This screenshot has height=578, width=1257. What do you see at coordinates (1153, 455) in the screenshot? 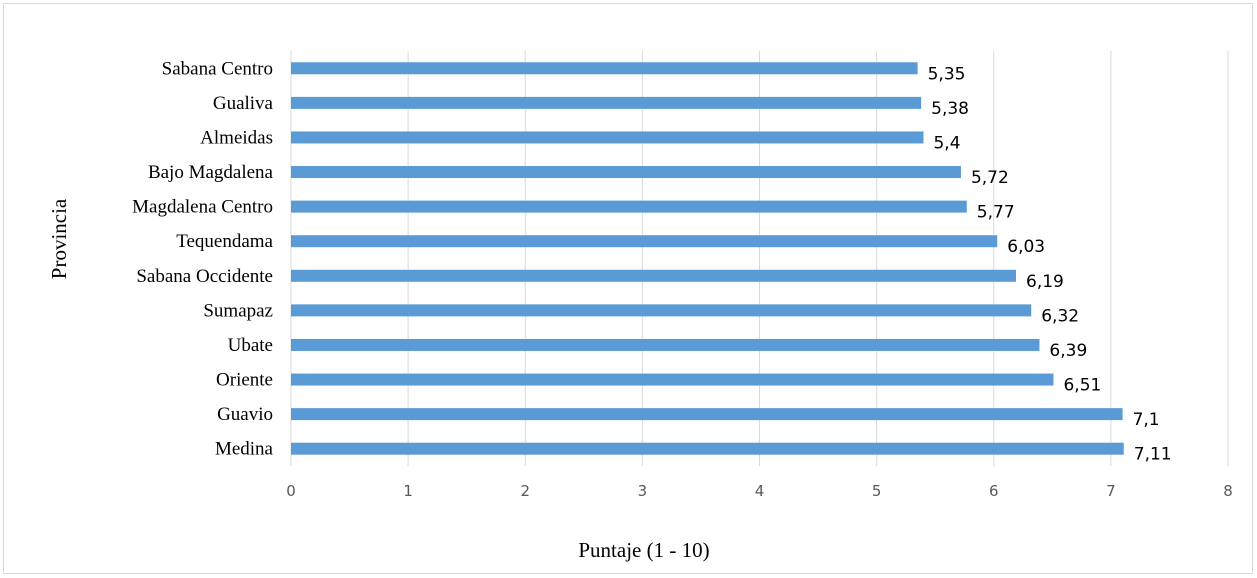
I see `value-label: 7,11` at bounding box center [1153, 455].